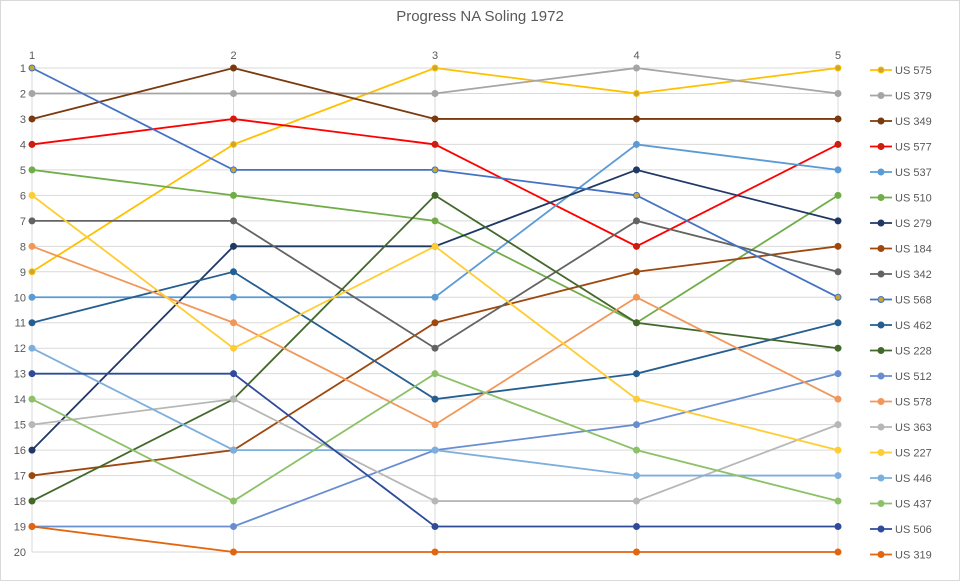 The height and width of the screenshot is (581, 960). What do you see at coordinates (913, 199) in the screenshot?
I see `legend-label: US 510` at bounding box center [913, 199].